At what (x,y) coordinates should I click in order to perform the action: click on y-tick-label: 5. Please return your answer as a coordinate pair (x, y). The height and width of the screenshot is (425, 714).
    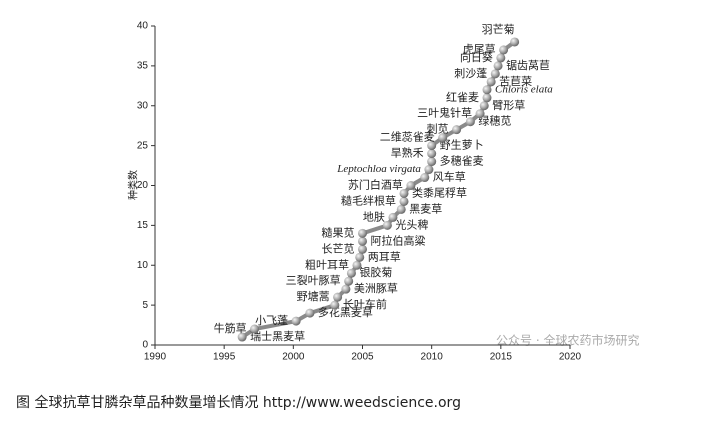
    Looking at the image, I should click on (145, 305).